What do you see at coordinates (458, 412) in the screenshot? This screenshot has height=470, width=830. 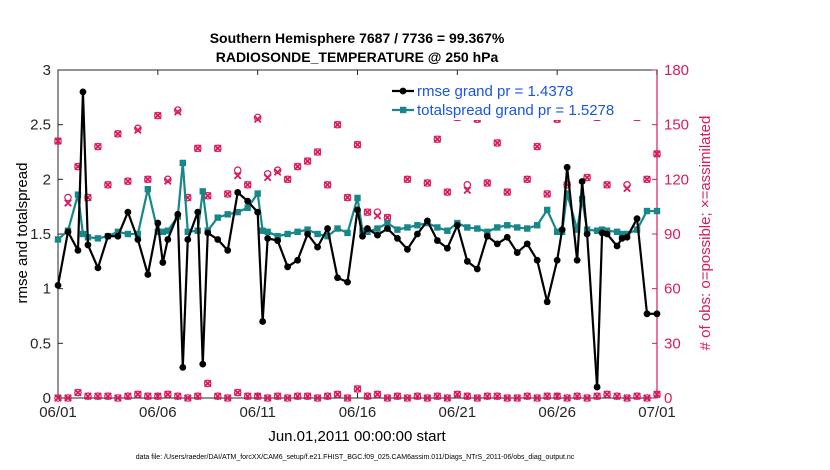 I see `x-tick-label: 06/21` at bounding box center [458, 412].